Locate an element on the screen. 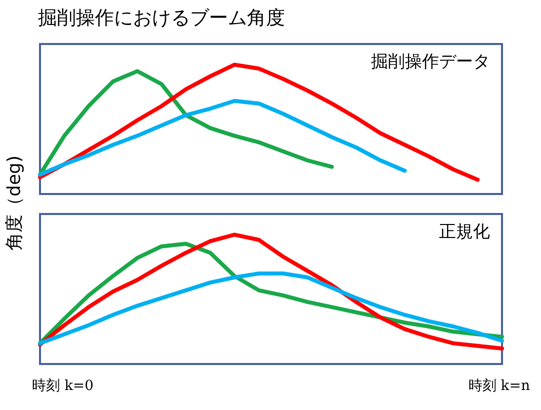  text: 時刻 k=n is located at coordinates (499, 386).